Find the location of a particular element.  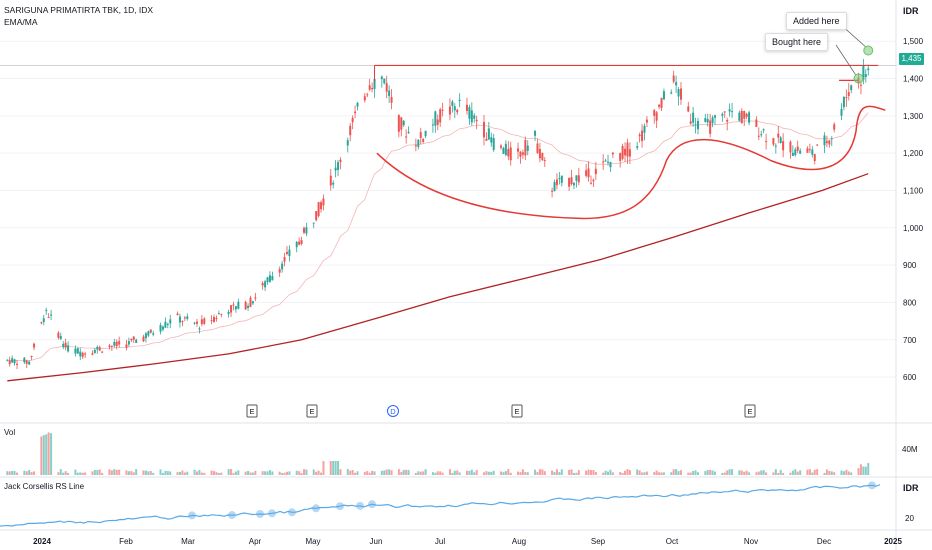

y-tick-label: 600 is located at coordinates (910, 377).